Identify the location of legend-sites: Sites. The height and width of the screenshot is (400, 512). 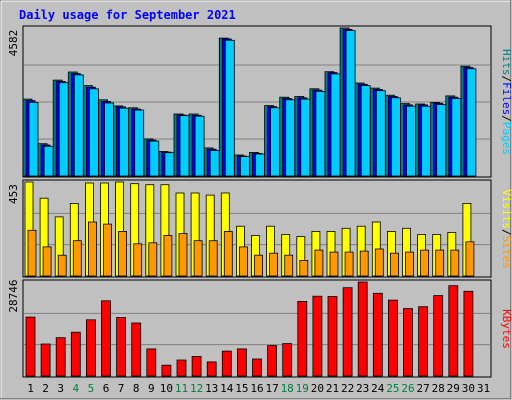
(506, 252).